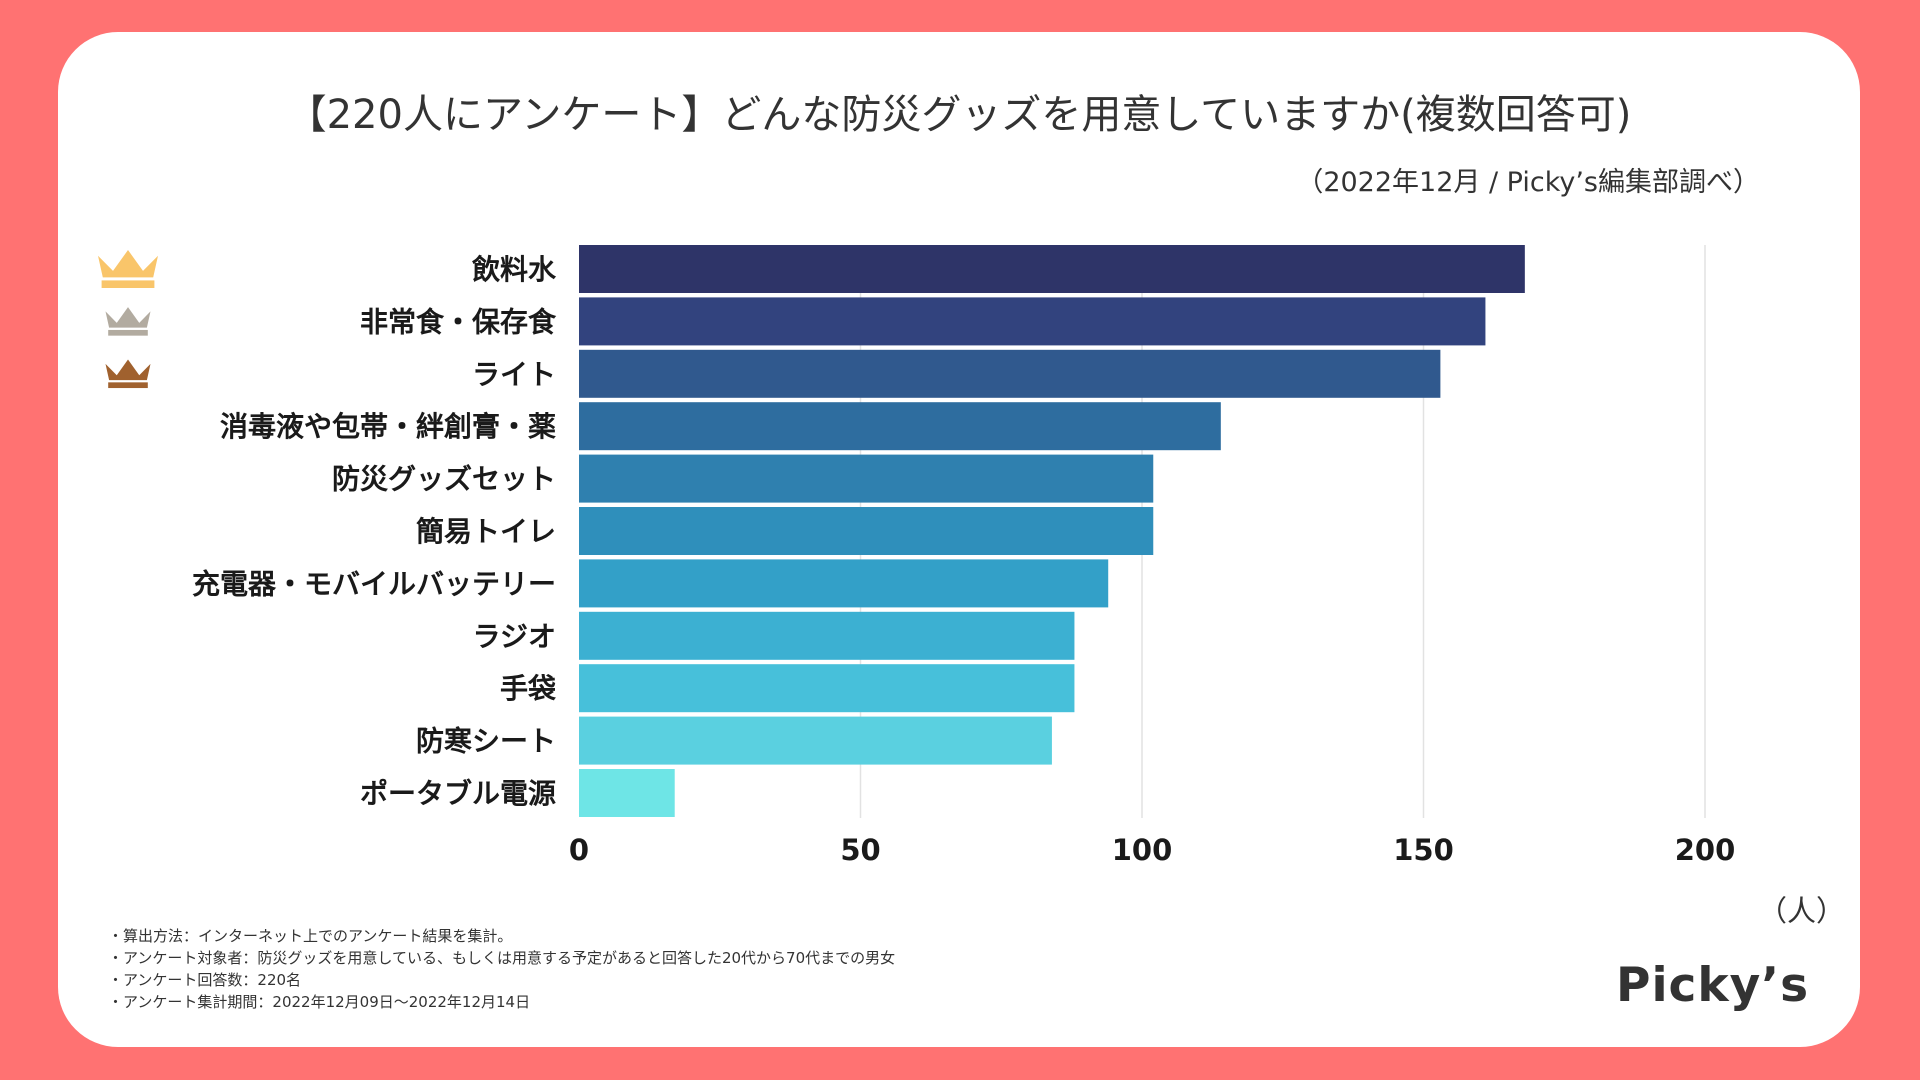  Describe the element at coordinates (444, 479) in the screenshot. I see `category-label: 防災グッズセット` at that location.